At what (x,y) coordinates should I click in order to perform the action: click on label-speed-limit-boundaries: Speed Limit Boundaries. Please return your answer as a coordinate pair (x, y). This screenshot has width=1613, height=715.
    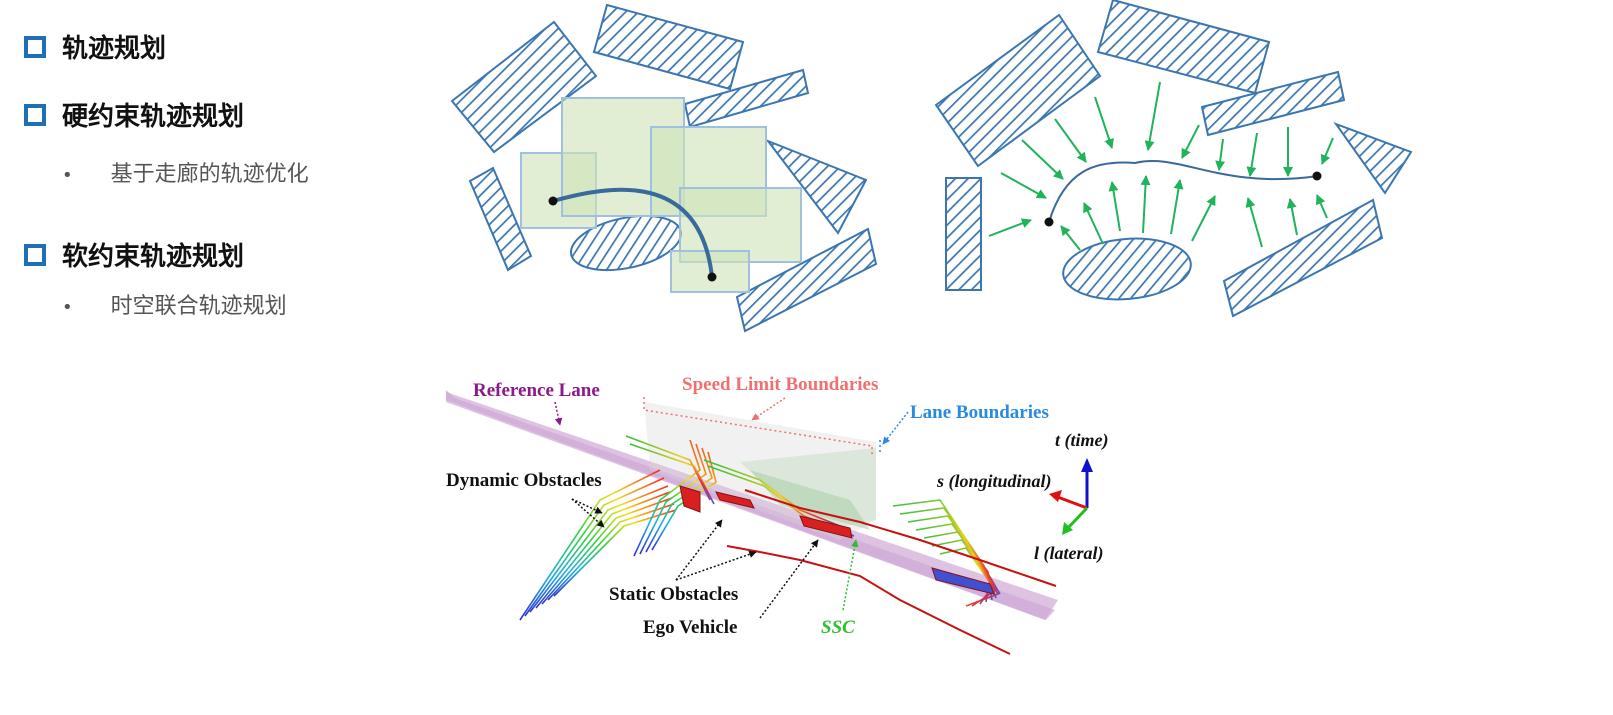
    Looking at the image, I should click on (780, 384).